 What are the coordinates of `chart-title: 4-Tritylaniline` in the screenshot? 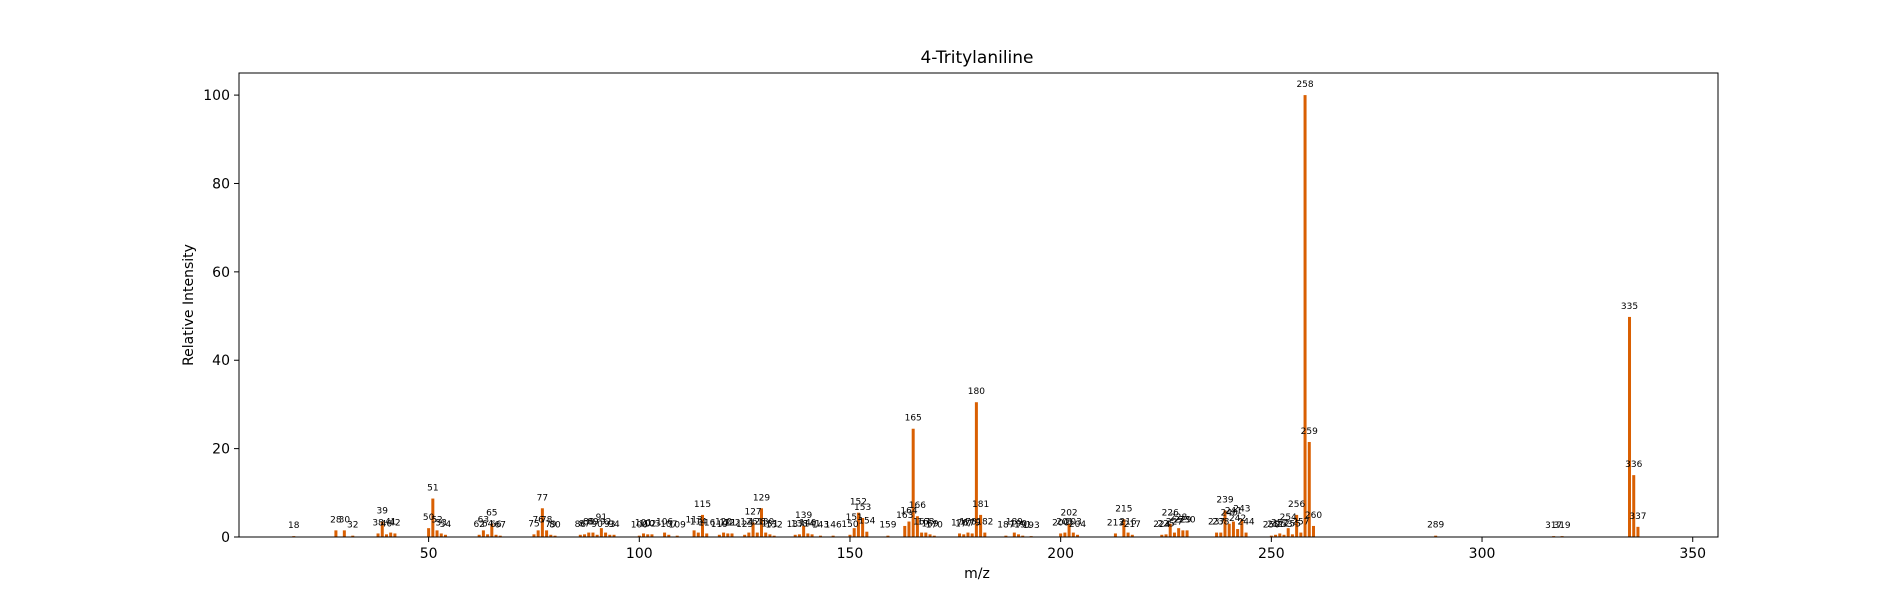 It's located at (976, 58).